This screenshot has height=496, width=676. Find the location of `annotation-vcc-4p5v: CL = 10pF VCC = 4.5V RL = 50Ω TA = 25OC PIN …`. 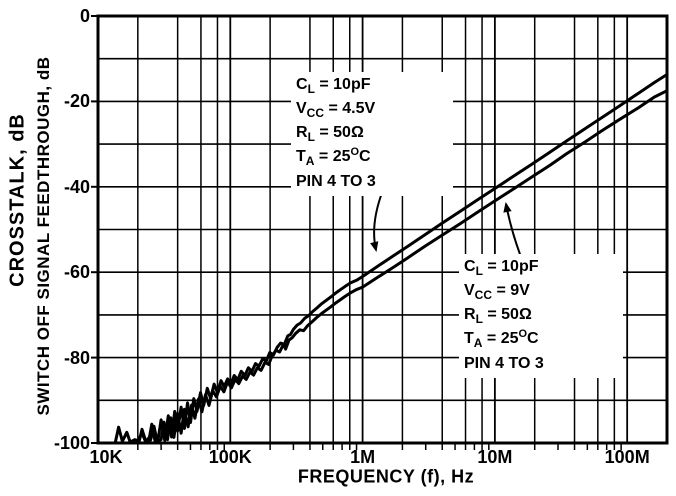

annotation-vcc-4p5v: CL = 10pF VCC = 4.5V RL = 50Ω TA = 25OC PIN … is located at coordinates (372, 134).